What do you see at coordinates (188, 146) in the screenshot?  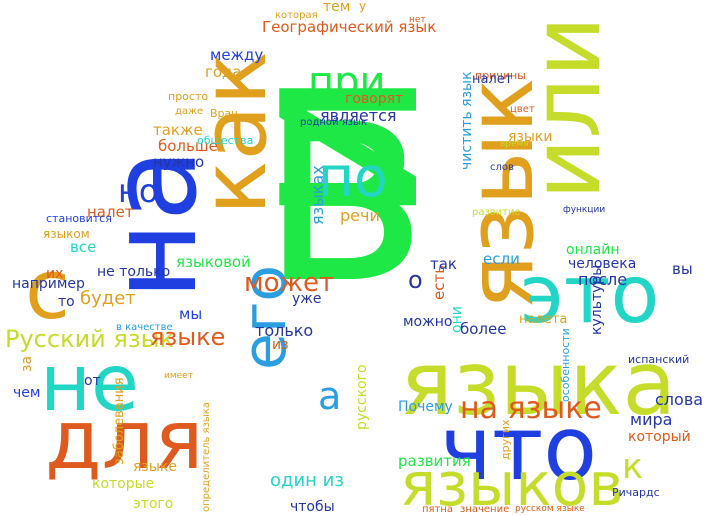 I see `cloud-word: больше` at bounding box center [188, 146].